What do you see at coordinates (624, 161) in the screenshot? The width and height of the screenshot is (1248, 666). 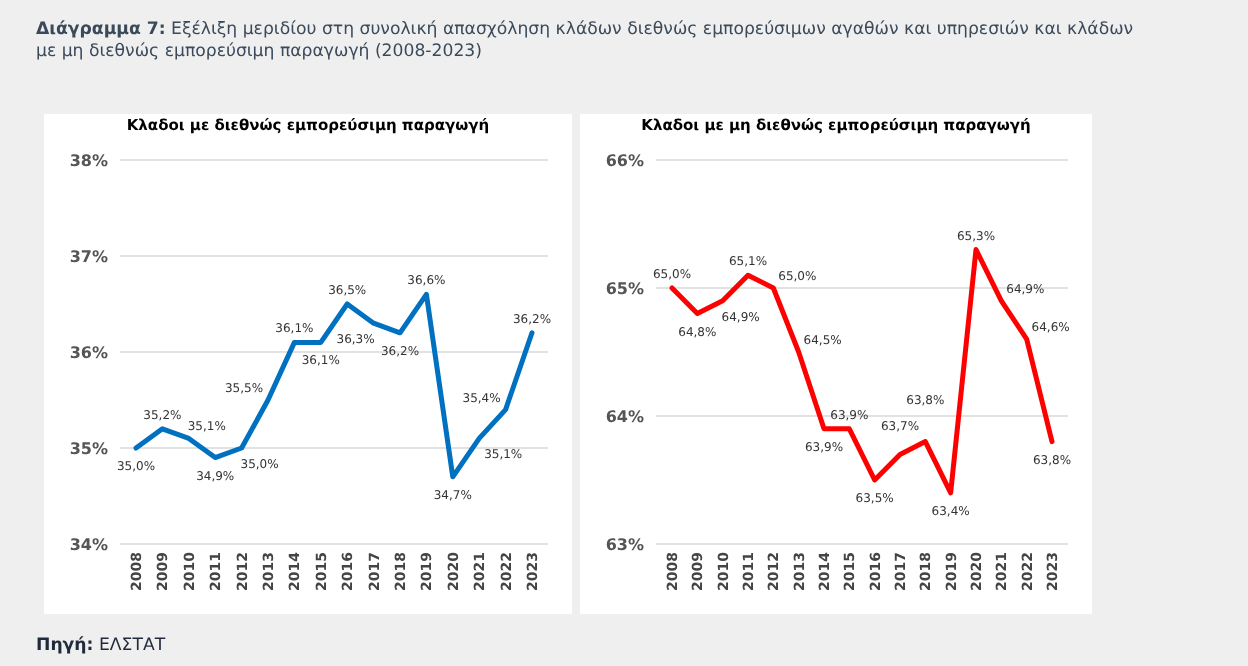 I see `y-tick-label: 66%` at bounding box center [624, 161].